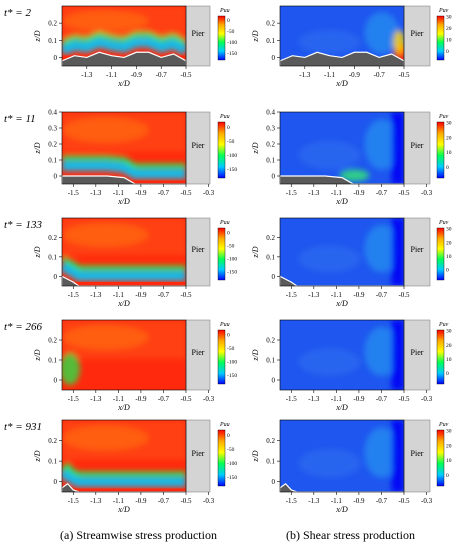  What do you see at coordinates (350, 535) in the screenshot?
I see `caption-right: (b) Shear stress production` at bounding box center [350, 535].